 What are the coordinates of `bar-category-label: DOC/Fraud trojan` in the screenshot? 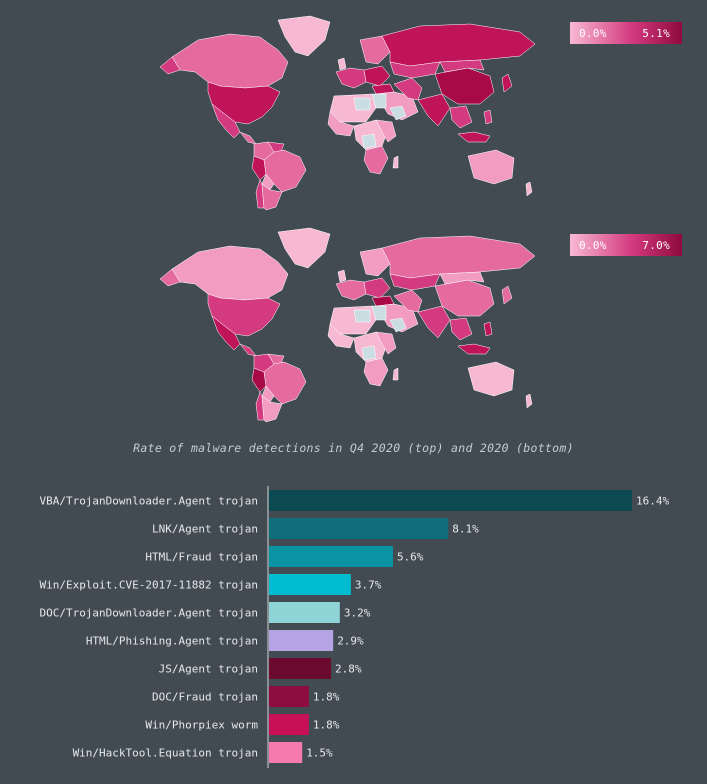 It's located at (205, 697).